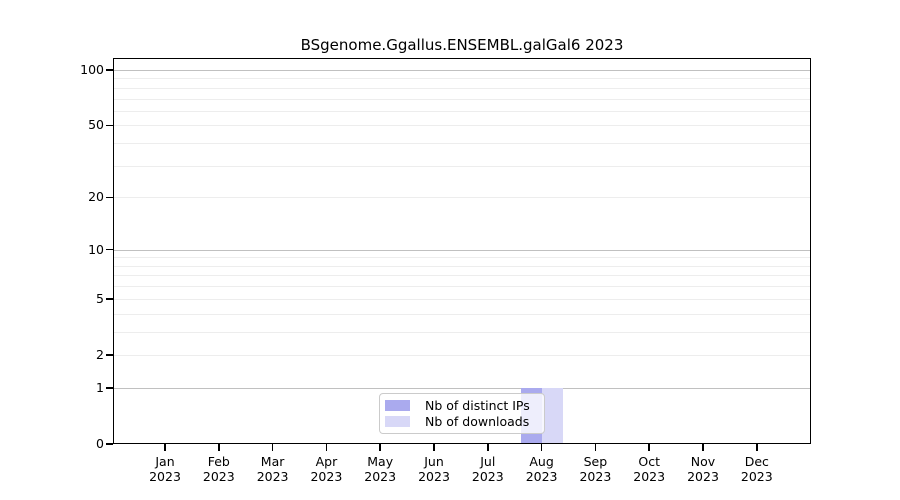  What do you see at coordinates (756, 461) in the screenshot?
I see `x-tick-label-month: Dec` at bounding box center [756, 461].